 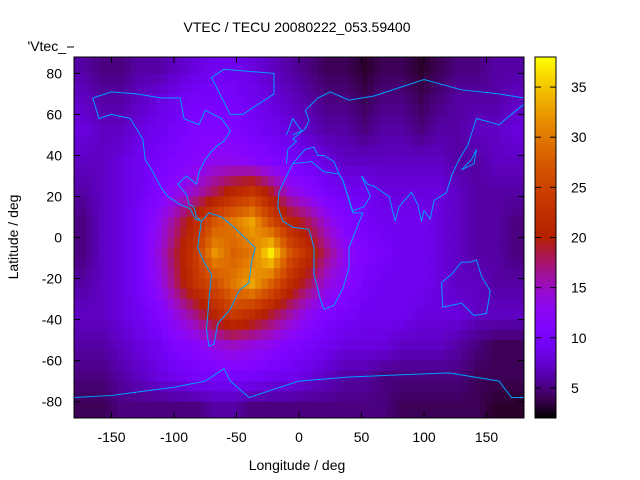 What do you see at coordinates (52, 402) in the screenshot?
I see `y-tick-label: -80` at bounding box center [52, 402].